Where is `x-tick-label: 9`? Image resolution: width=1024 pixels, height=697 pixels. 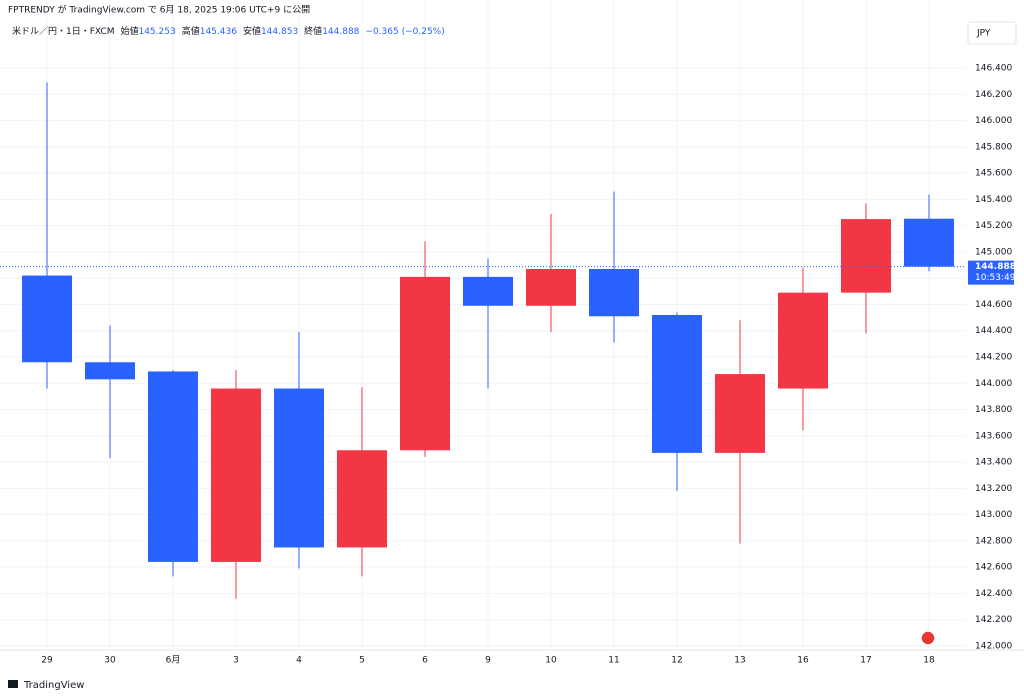
x-tick-label: 9 is located at coordinates (488, 661).